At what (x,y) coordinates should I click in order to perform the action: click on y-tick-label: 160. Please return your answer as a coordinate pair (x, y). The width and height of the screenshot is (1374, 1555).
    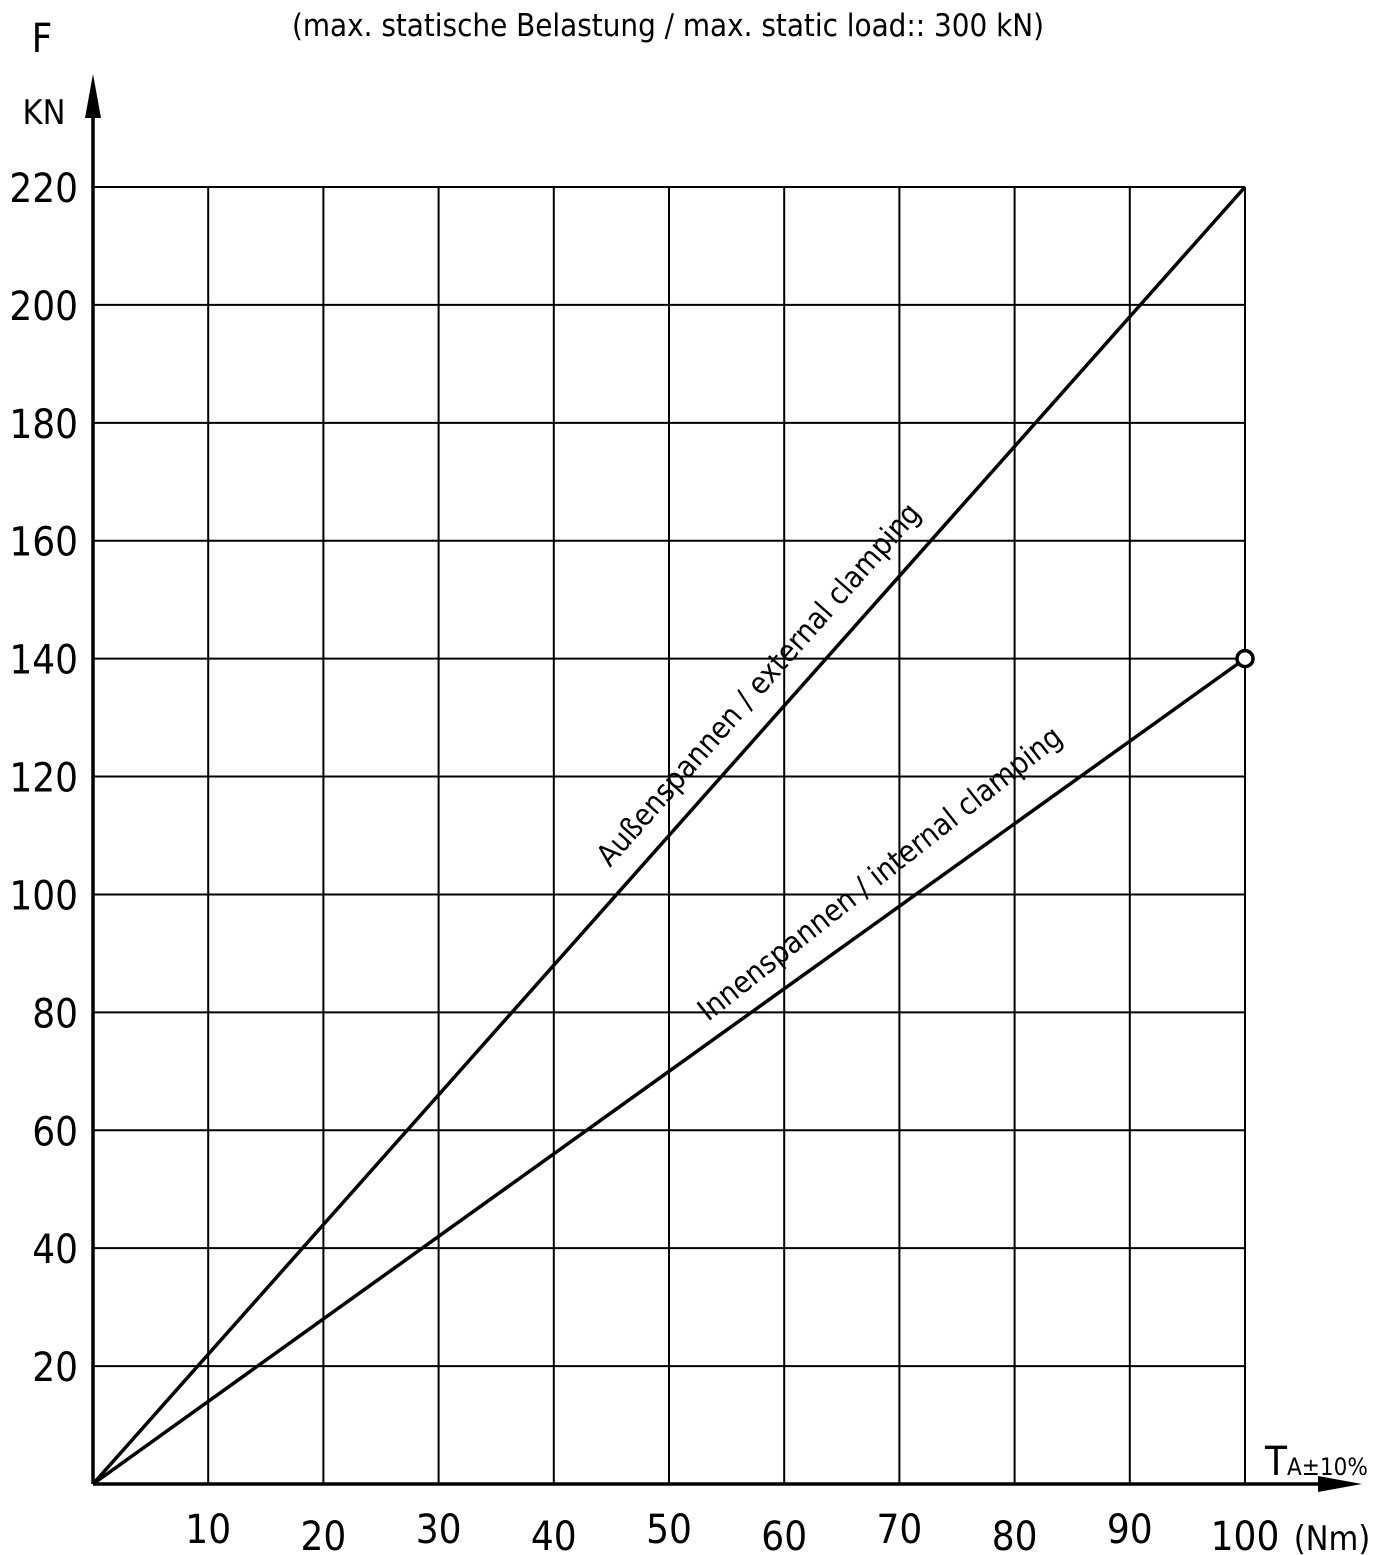
    Looking at the image, I should click on (43, 543).